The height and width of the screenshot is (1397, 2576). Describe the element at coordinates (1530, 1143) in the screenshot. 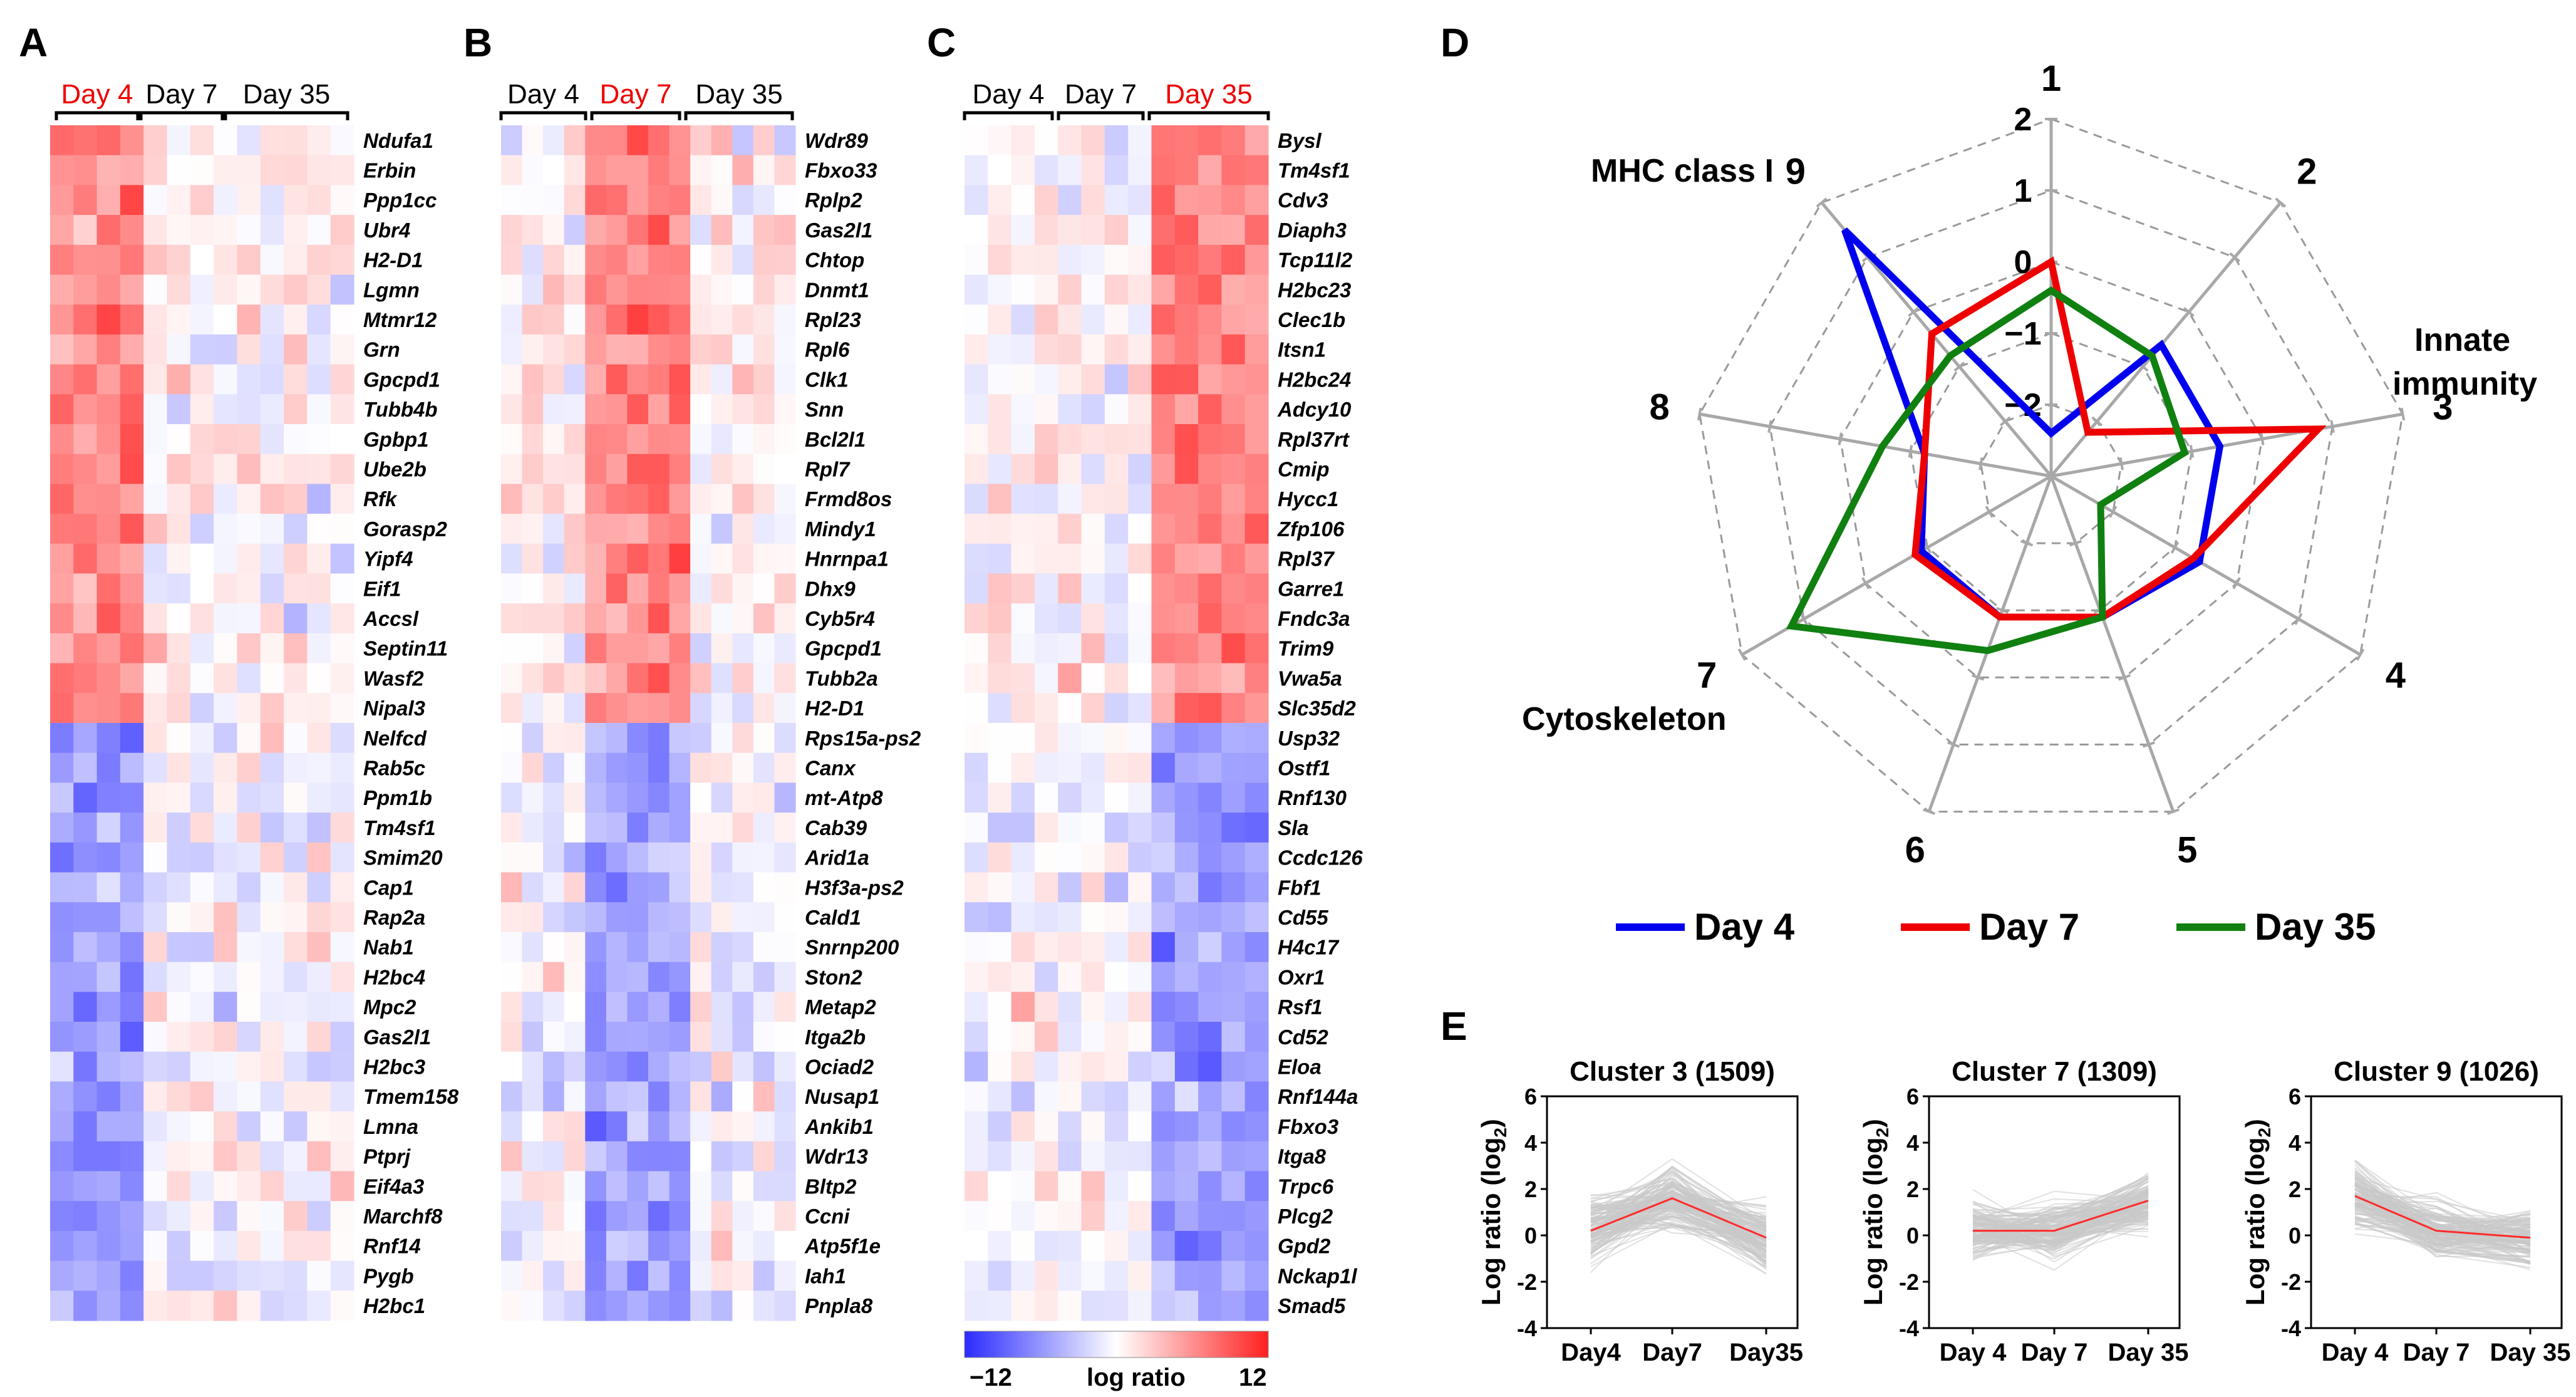

I see `y-tick-label: 4` at that location.